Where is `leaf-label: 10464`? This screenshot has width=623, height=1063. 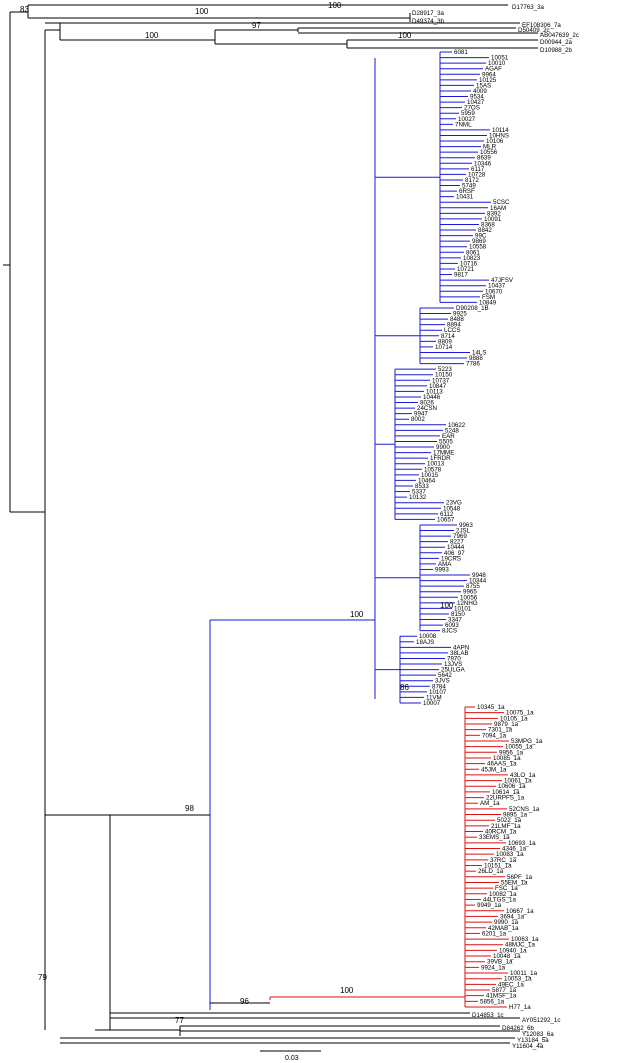 leaf-label: 10464 is located at coordinates (427, 480).